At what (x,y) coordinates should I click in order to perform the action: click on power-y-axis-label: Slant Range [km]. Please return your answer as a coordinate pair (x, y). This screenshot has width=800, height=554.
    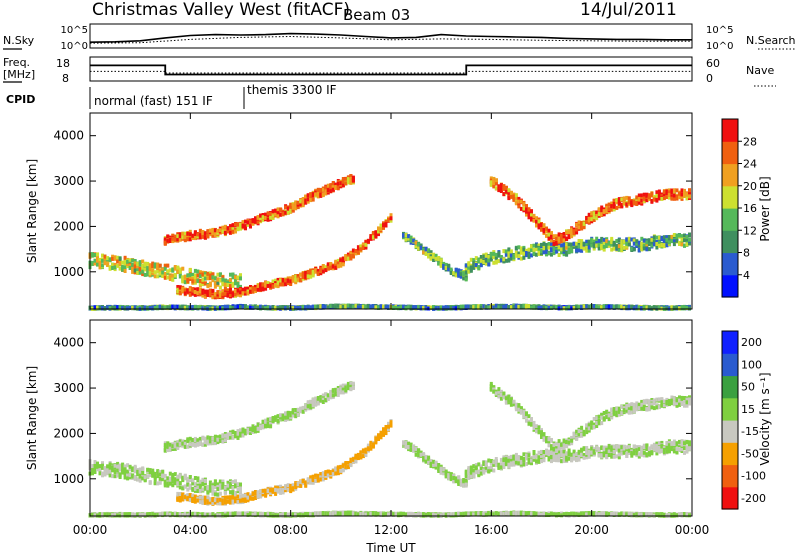
    Looking at the image, I should click on (32, 211).